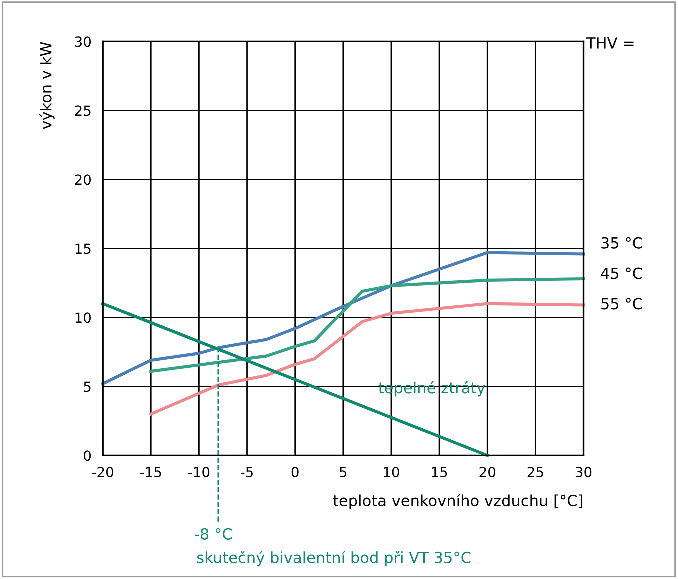 Image resolution: width=678 pixels, height=579 pixels. Describe the element at coordinates (488, 472) in the screenshot. I see `x-tick-label: 20` at that location.